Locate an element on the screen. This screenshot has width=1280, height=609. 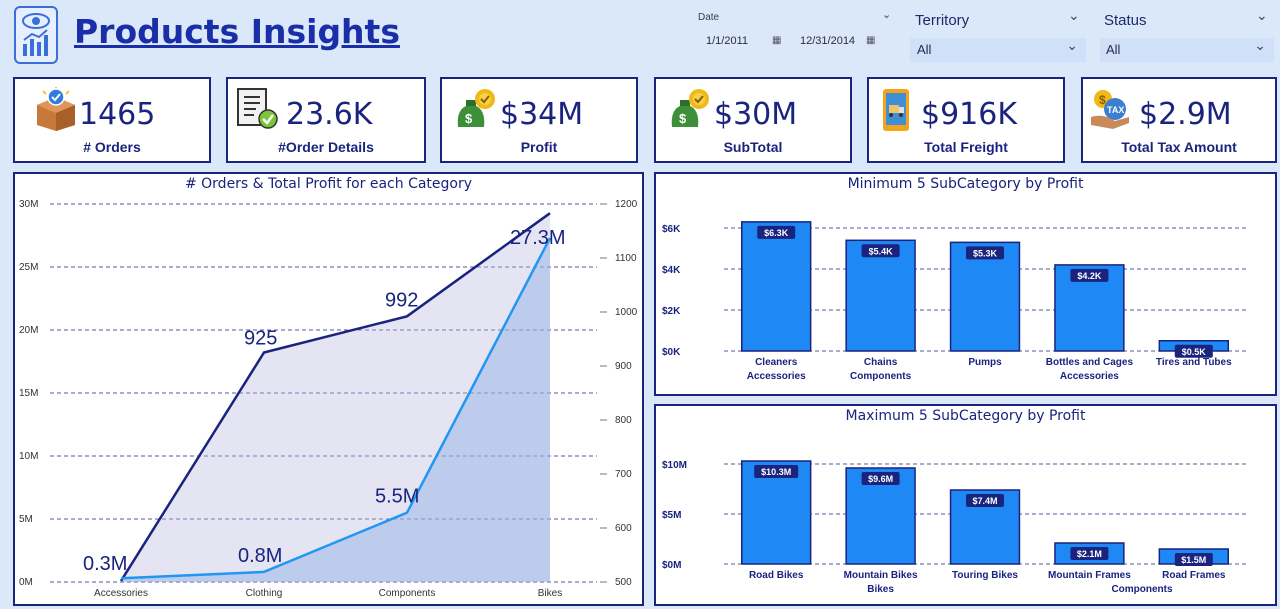
orders-data-label: 925 is located at coordinates (260, 339).